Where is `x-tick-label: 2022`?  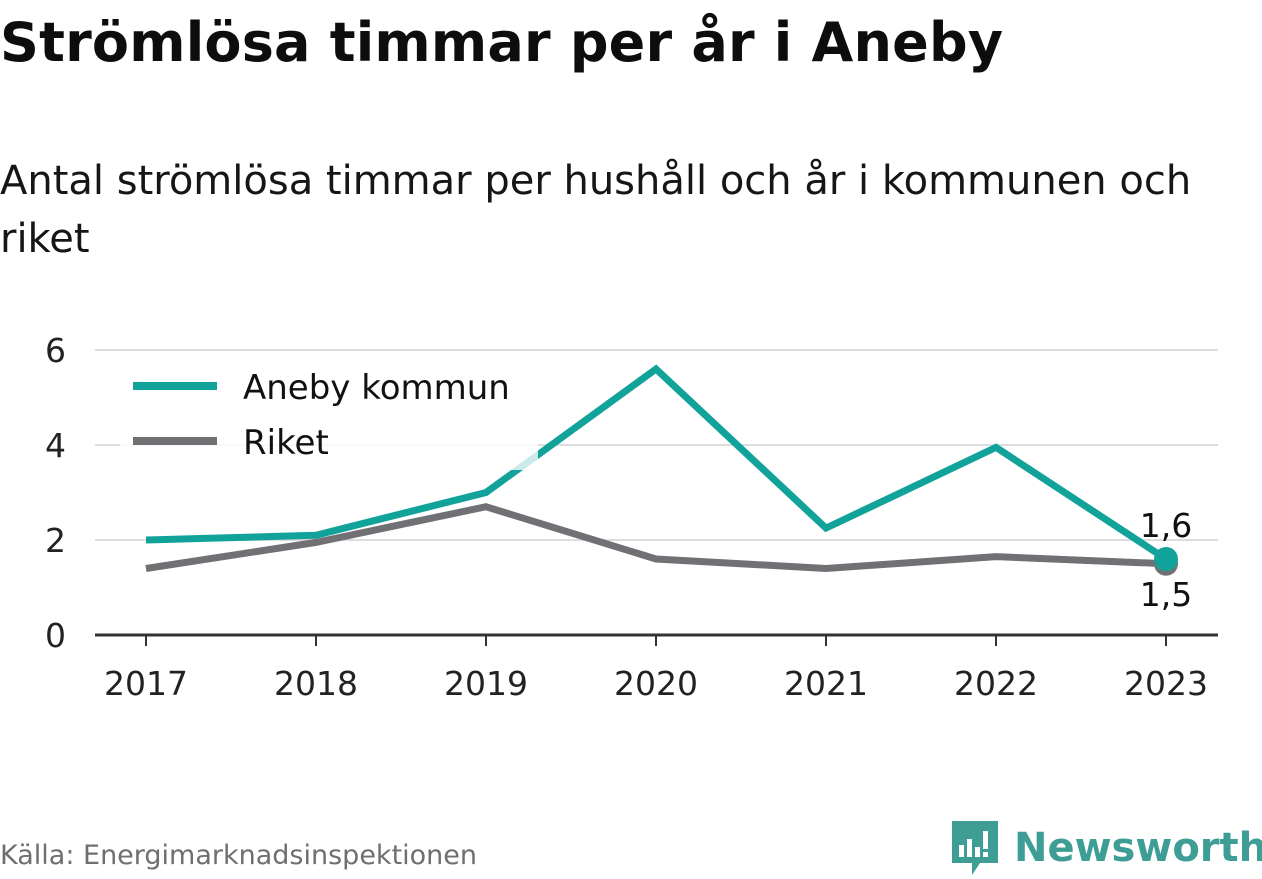 x-tick-label: 2022 is located at coordinates (996, 683).